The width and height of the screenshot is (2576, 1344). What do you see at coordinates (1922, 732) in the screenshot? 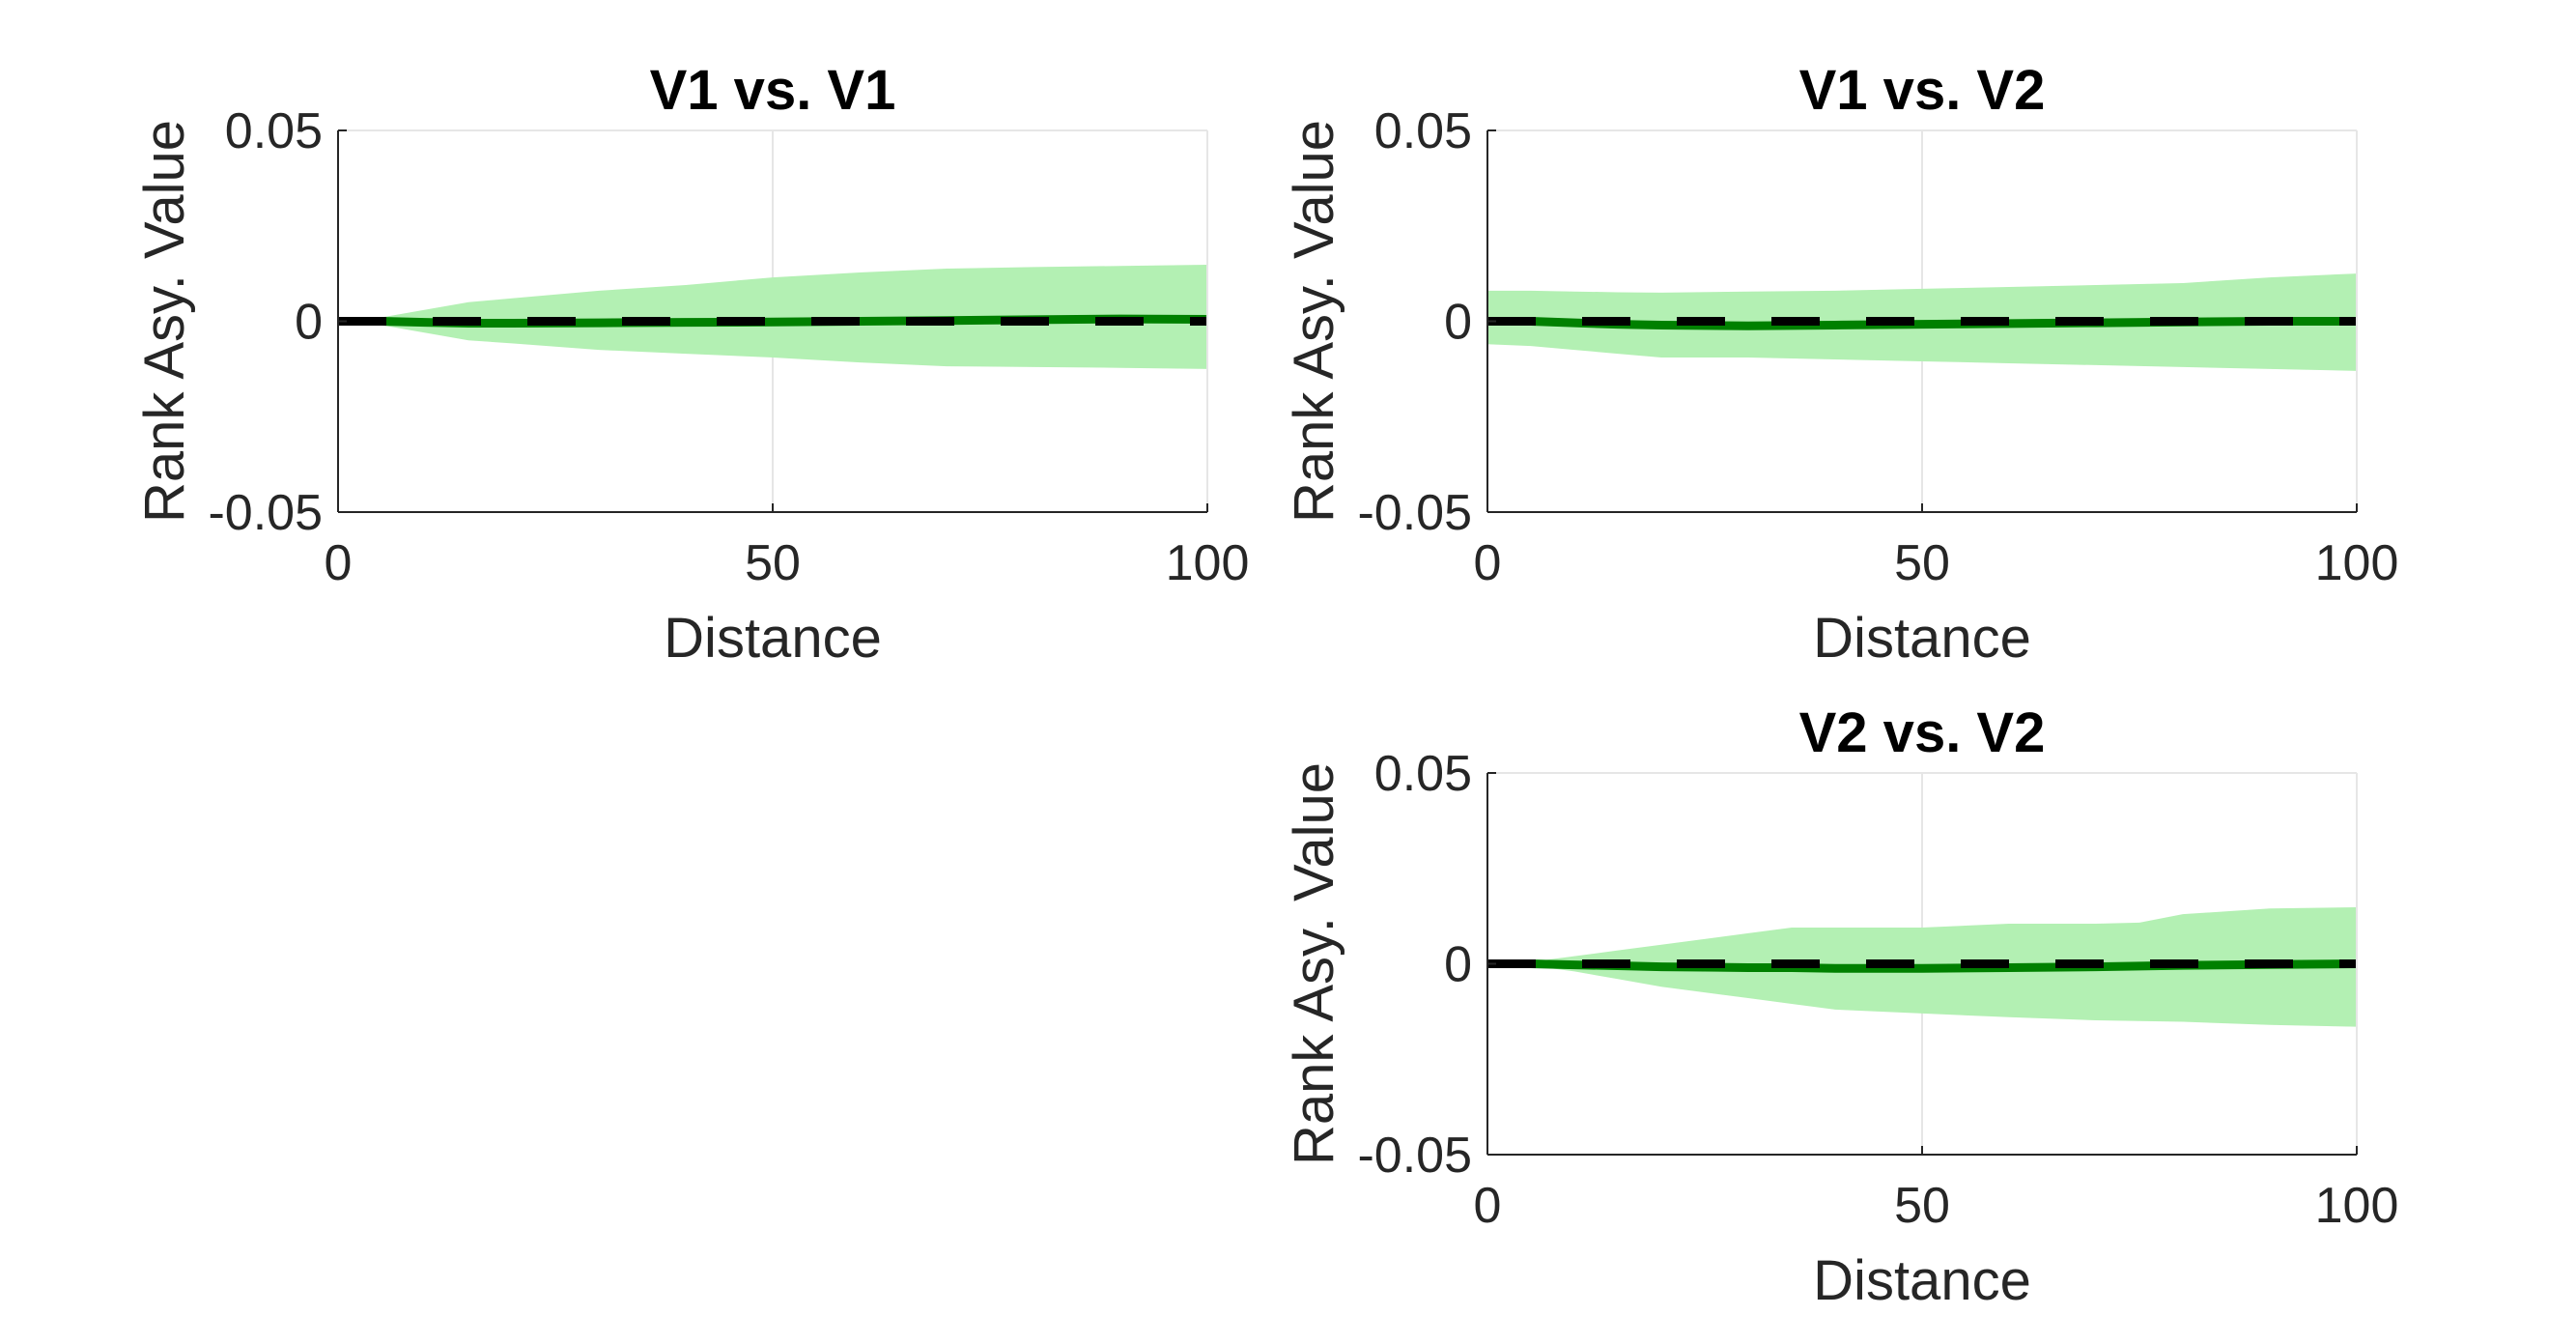
I see `panel-title: V2 vs. V2` at bounding box center [1922, 732].